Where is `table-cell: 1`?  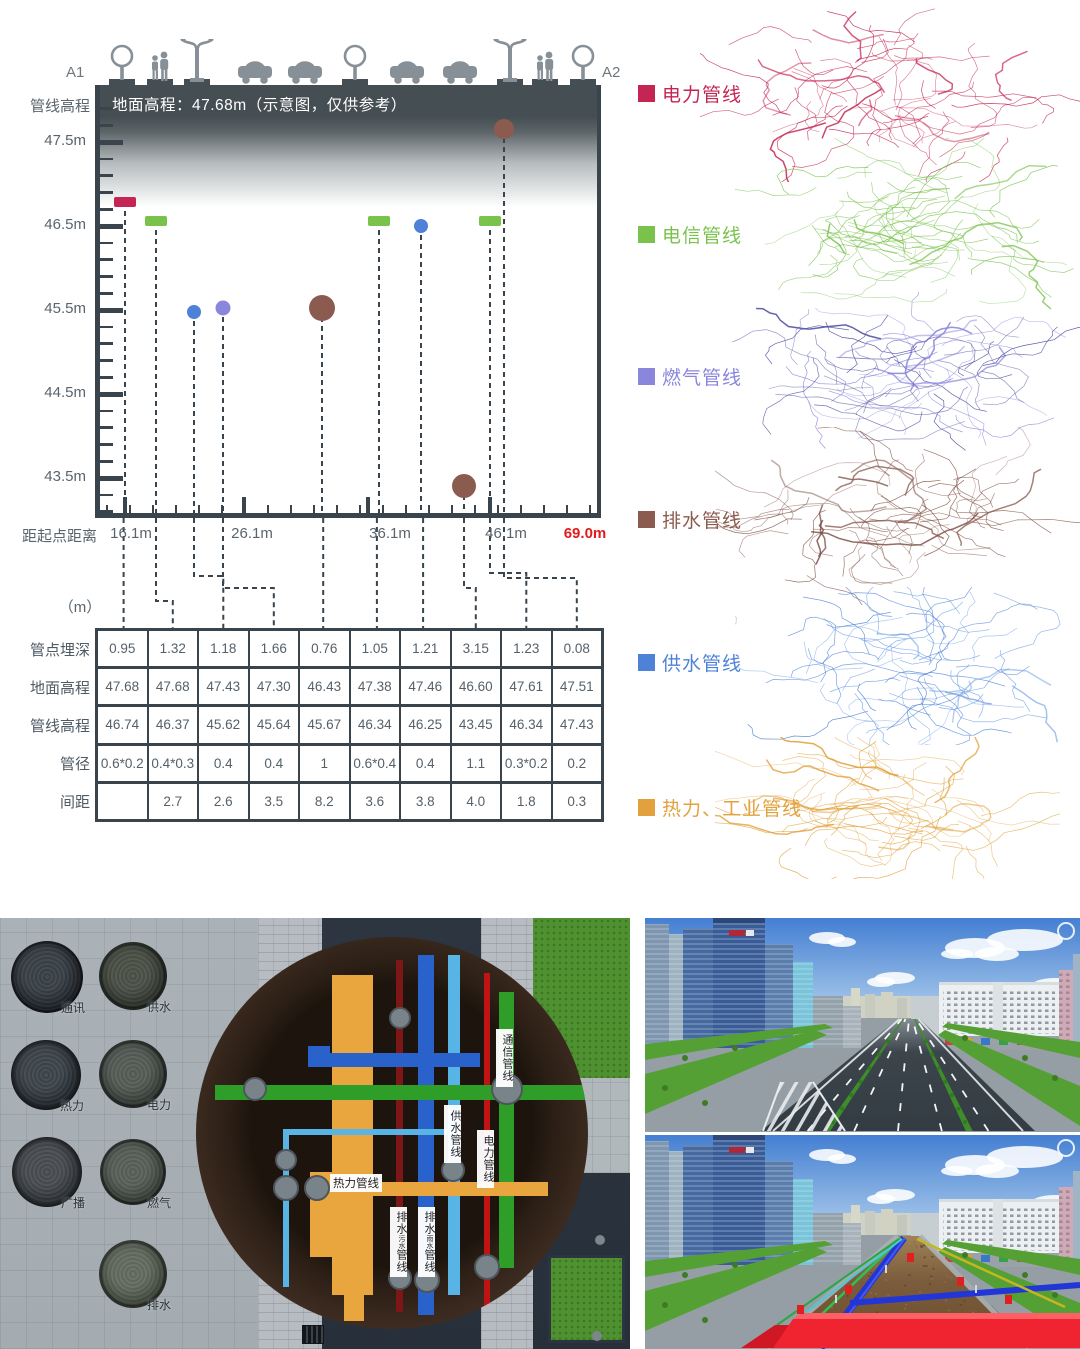
table-cell: 1 is located at coordinates (324, 763).